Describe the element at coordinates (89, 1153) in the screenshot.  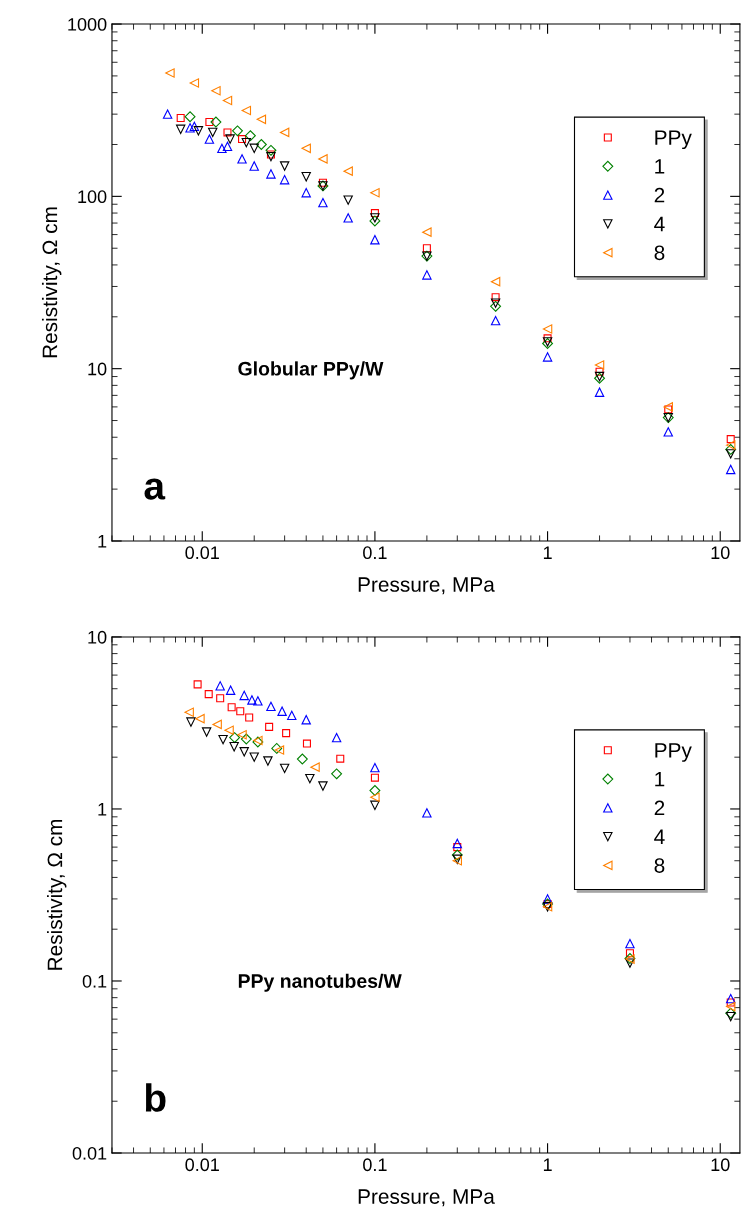
I see `y-tick-label: 0.01` at that location.